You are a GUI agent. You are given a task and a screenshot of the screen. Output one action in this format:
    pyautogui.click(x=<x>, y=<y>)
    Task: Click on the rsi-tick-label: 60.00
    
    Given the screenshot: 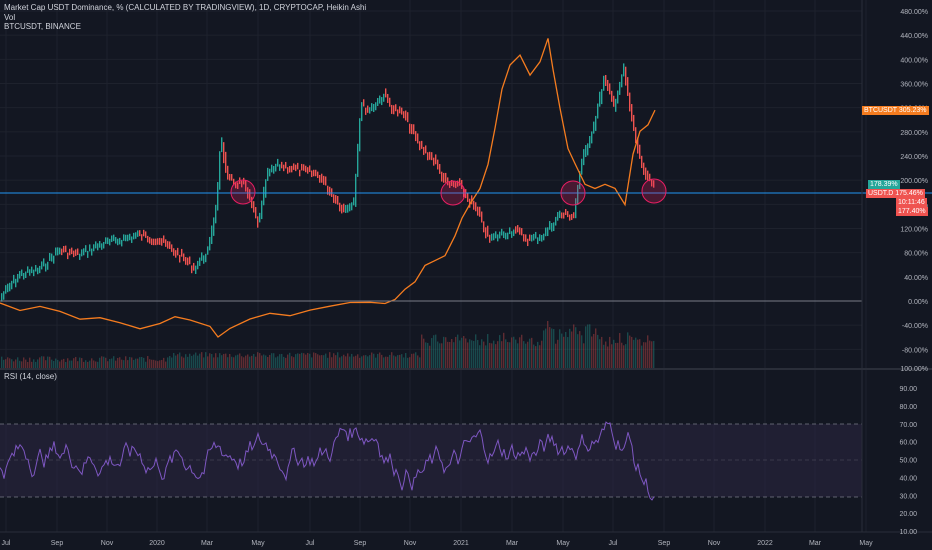 What is the action you would take?
    pyautogui.click(x=908, y=443)
    